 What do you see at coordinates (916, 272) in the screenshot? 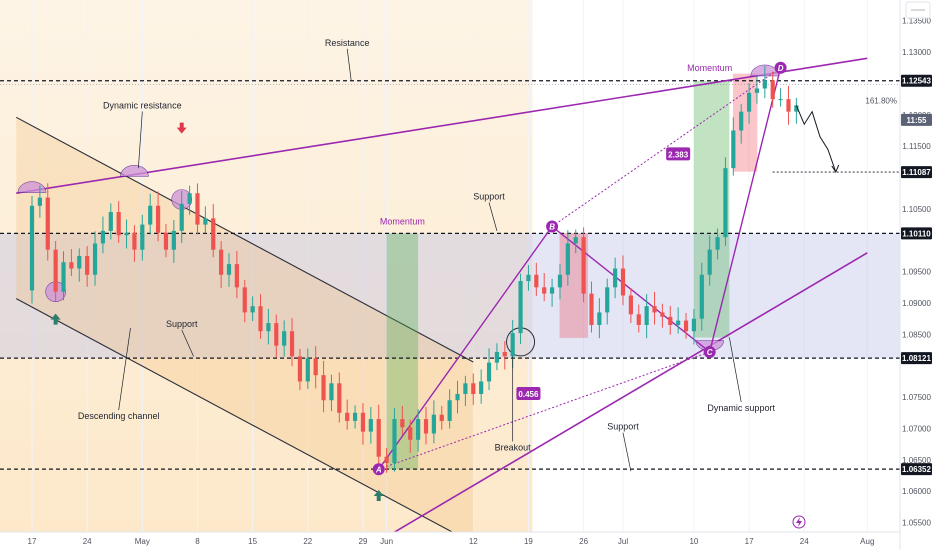
I see `y-tick-1.09500: 1.09500` at bounding box center [916, 272].